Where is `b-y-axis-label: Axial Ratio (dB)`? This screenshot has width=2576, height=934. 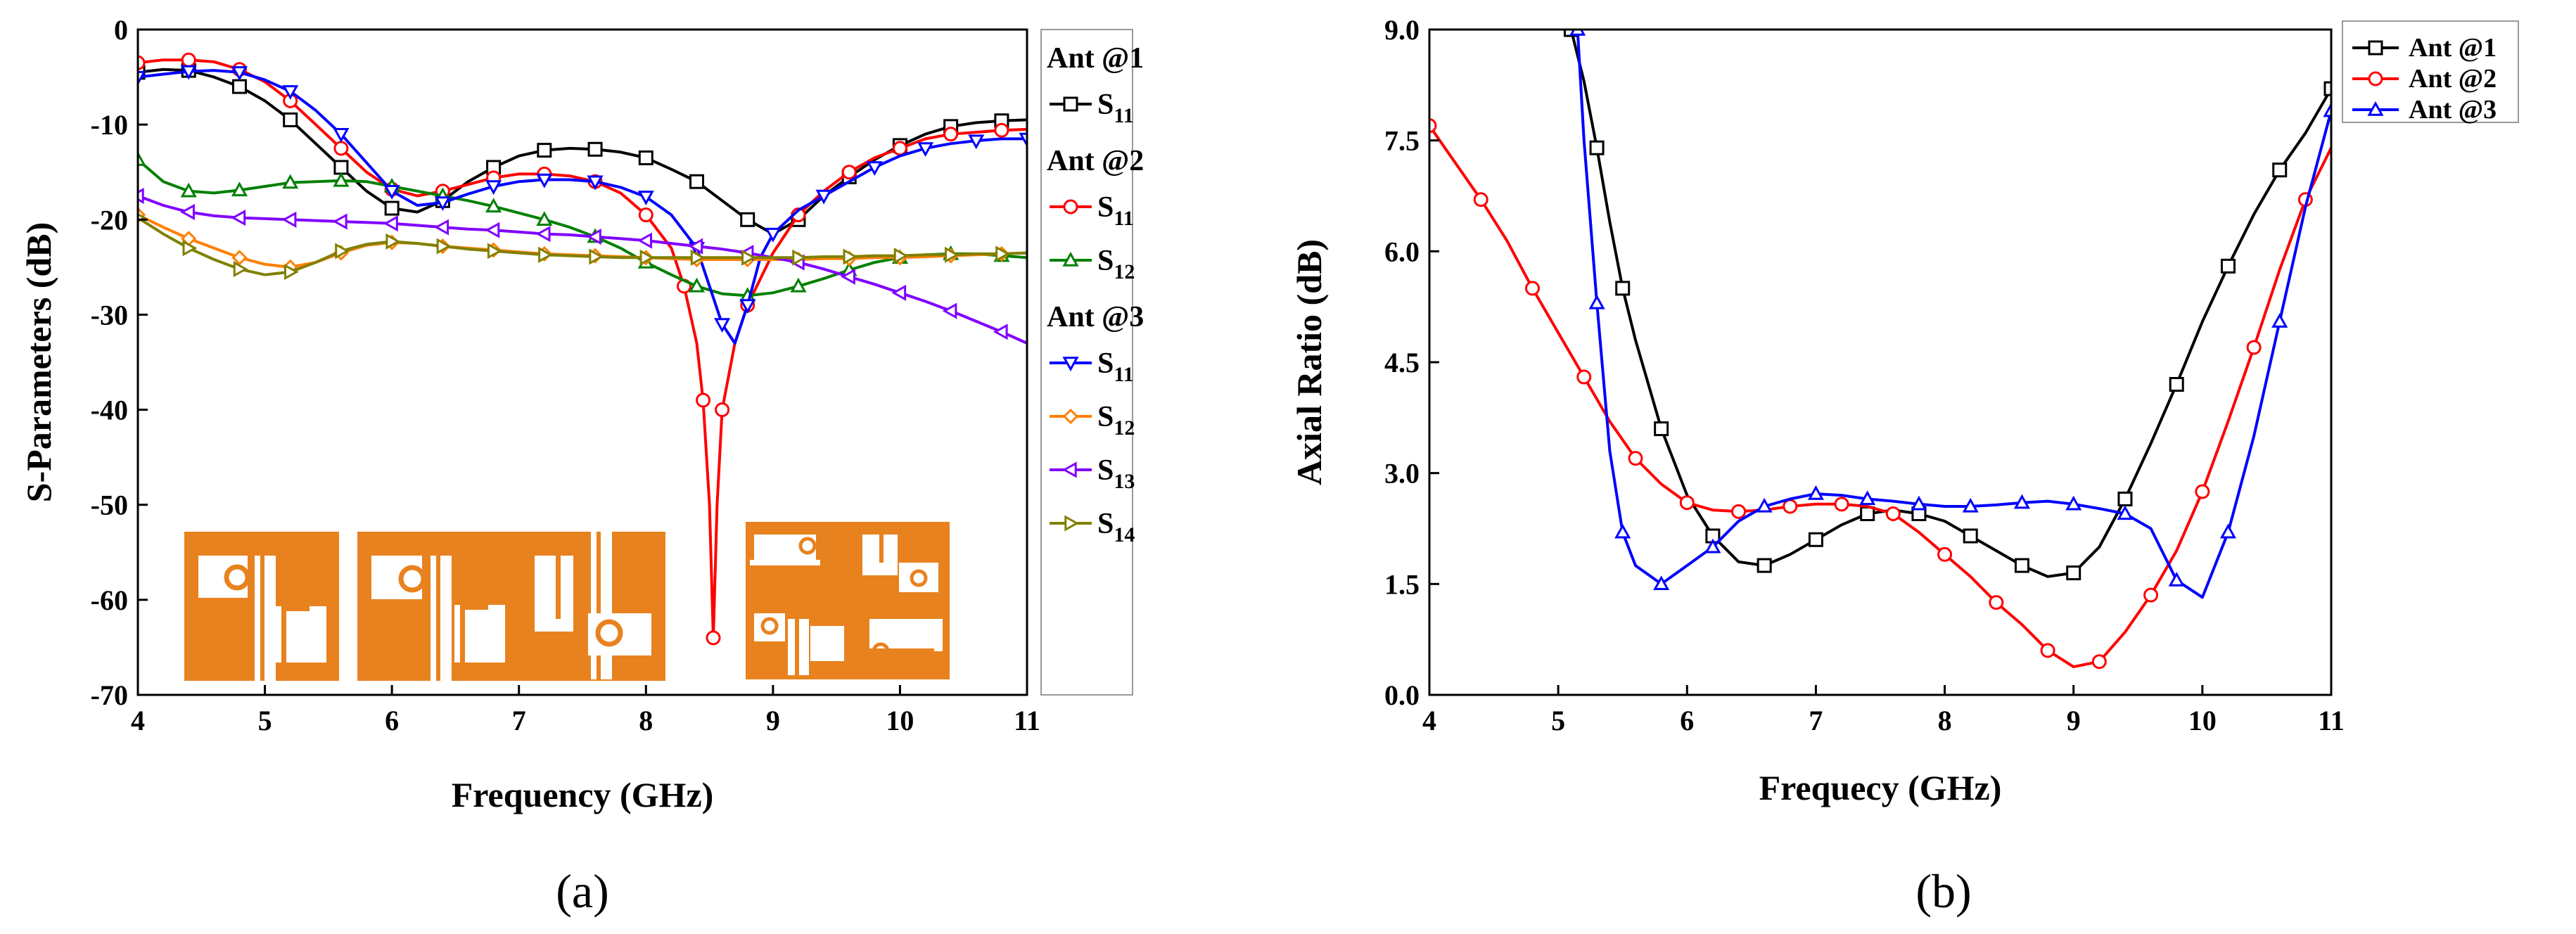
b-y-axis-label: Axial Ratio (dB) is located at coordinates (1309, 362).